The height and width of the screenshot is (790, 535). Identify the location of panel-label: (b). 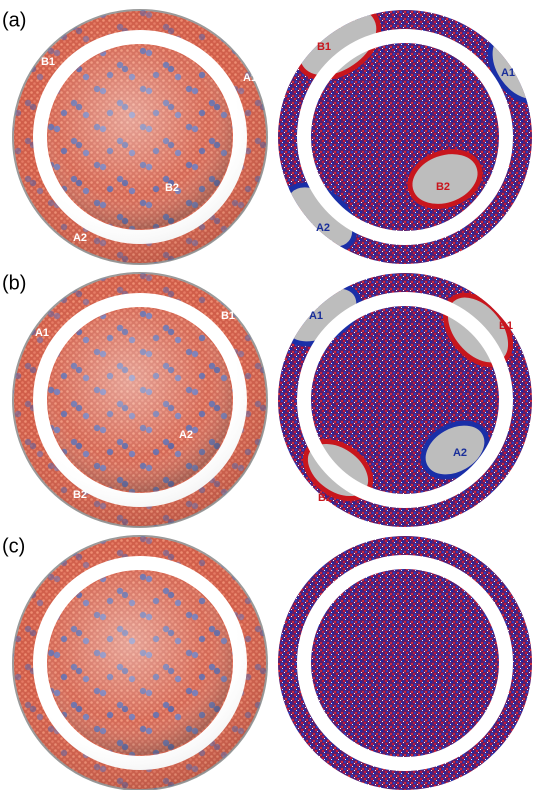
(14, 283).